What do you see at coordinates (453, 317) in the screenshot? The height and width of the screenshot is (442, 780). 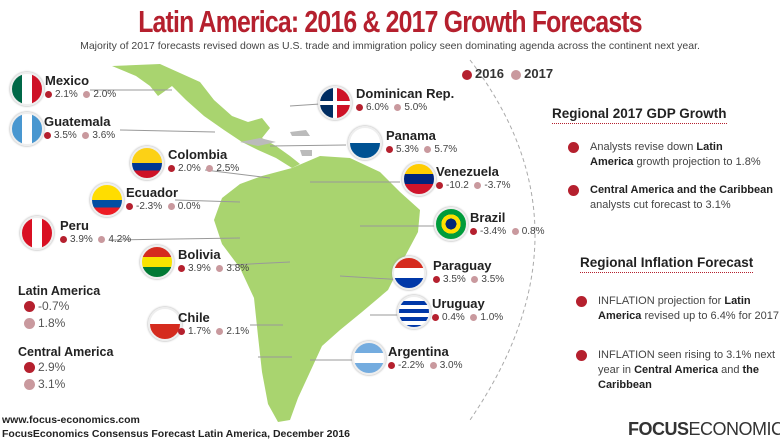 I see `value-2016: 0.4%` at bounding box center [453, 317].